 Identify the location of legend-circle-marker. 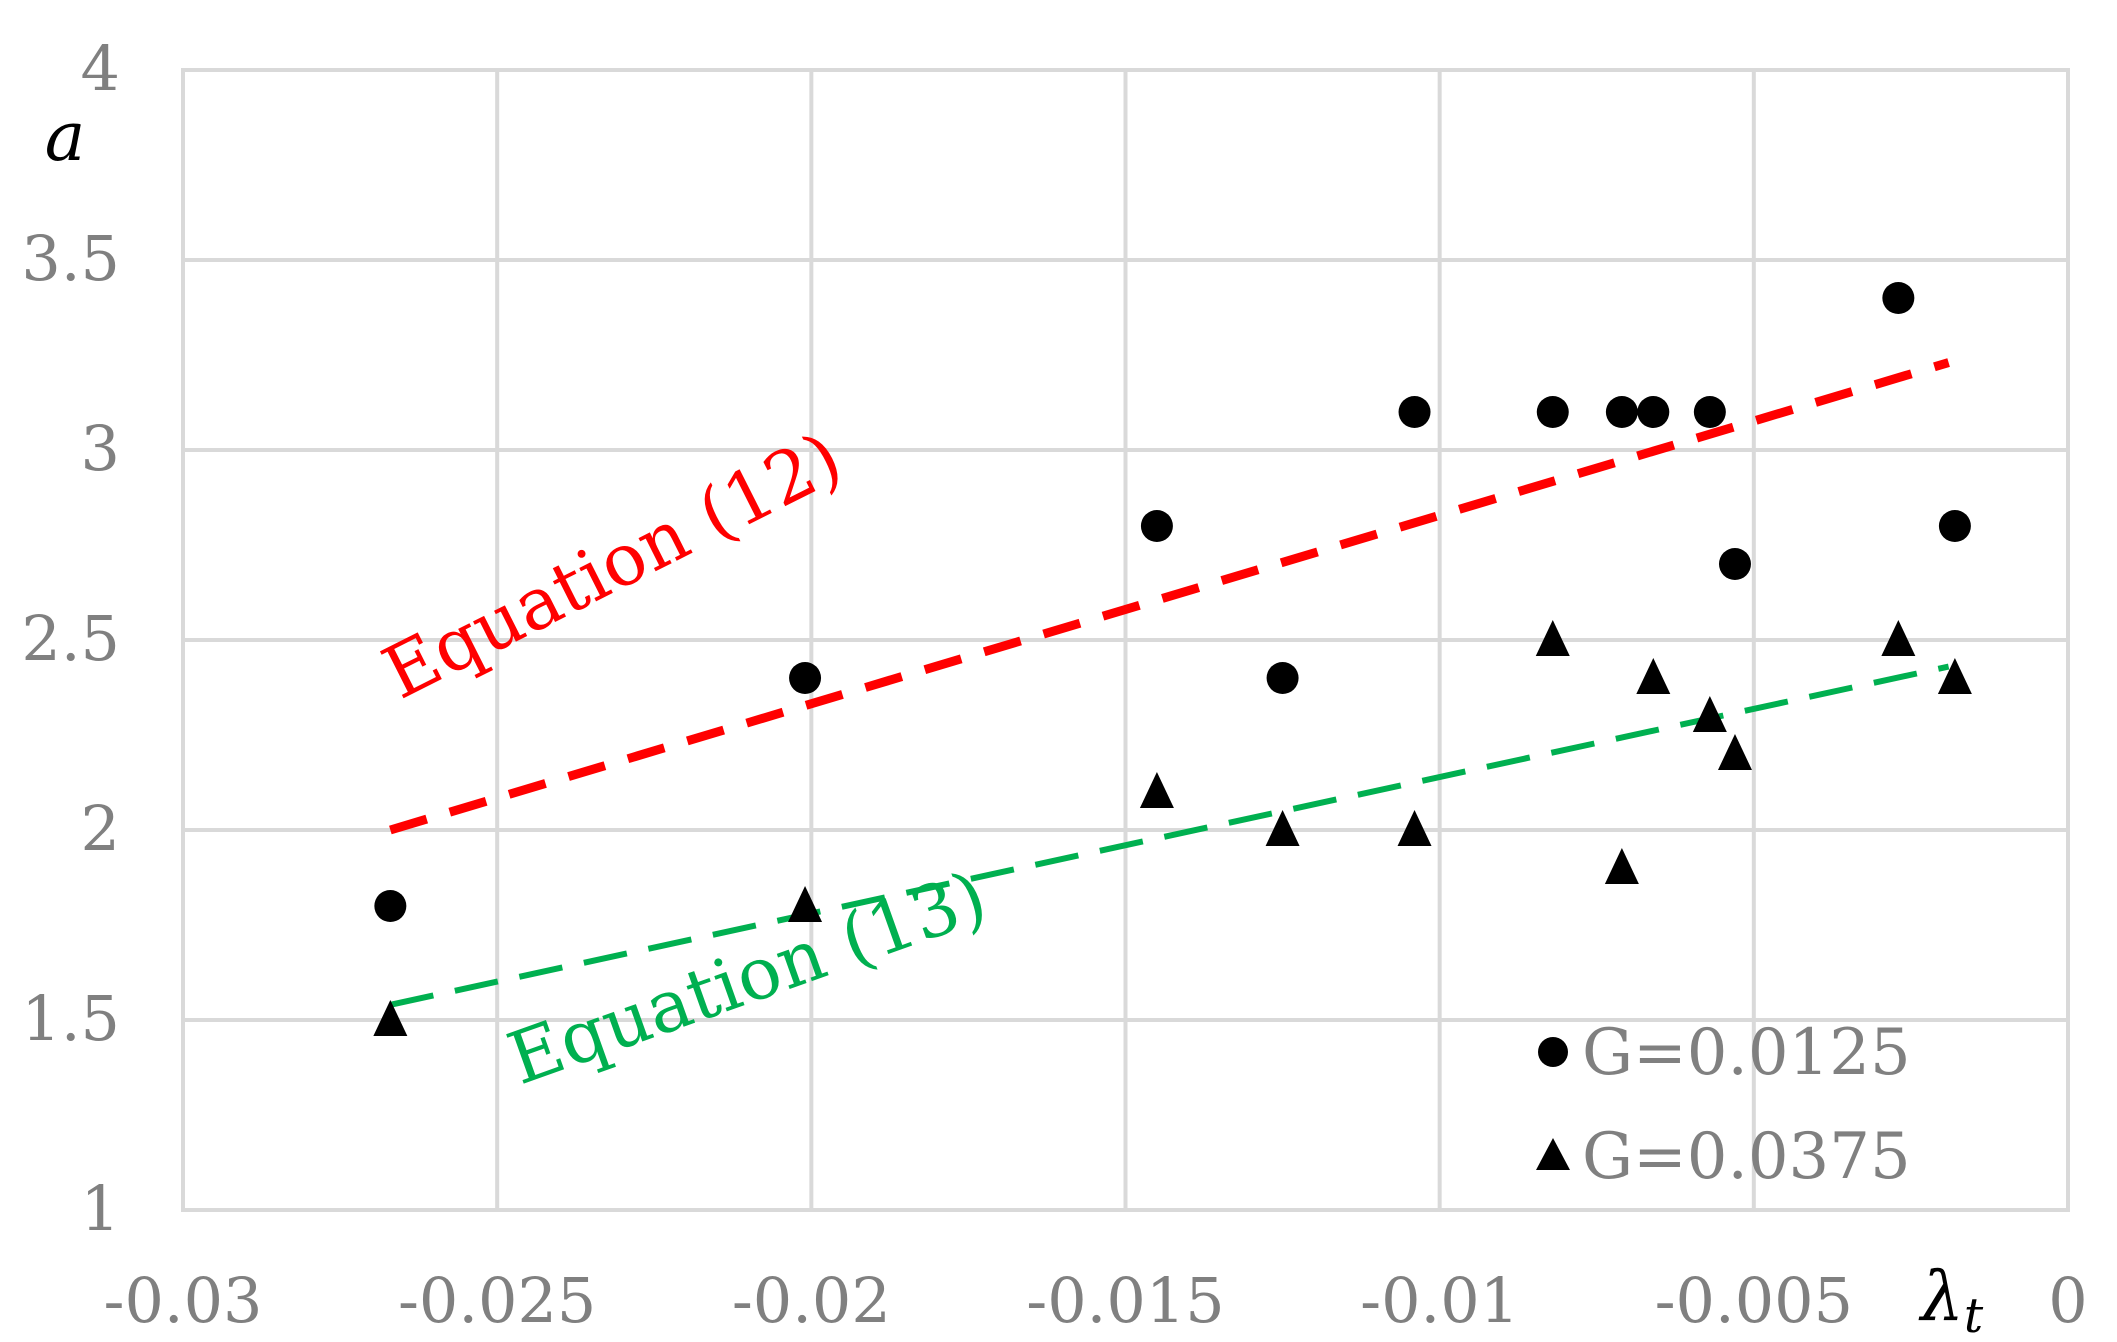
(1553, 1052).